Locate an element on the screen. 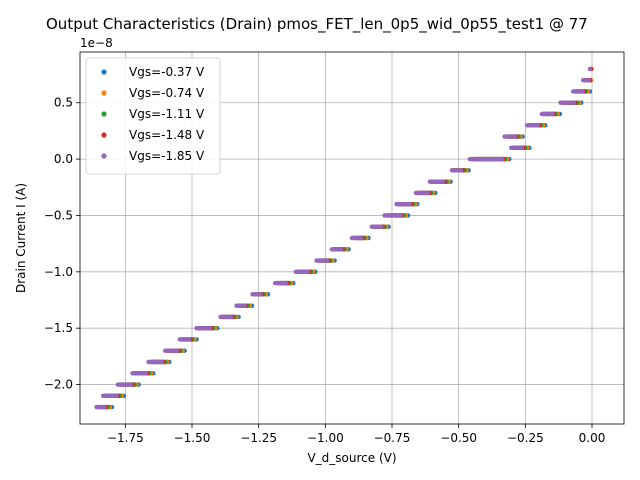 This screenshot has width=640, height=480. y-tick-label: −2.0 is located at coordinates (58, 385).